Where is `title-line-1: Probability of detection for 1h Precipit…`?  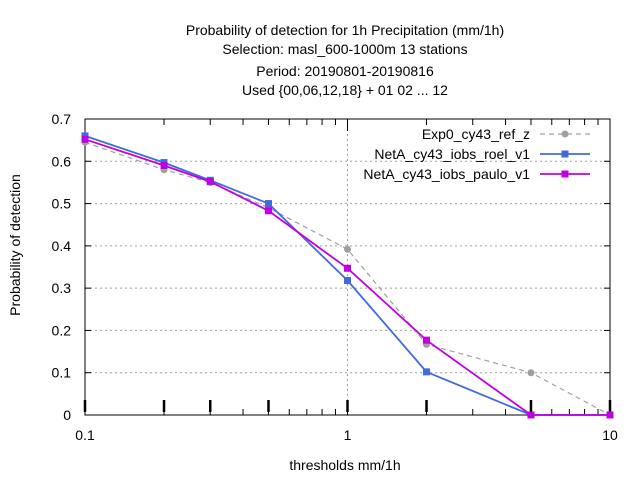
title-line-1: Probability of detection for 1h Precipit… is located at coordinates (345, 30).